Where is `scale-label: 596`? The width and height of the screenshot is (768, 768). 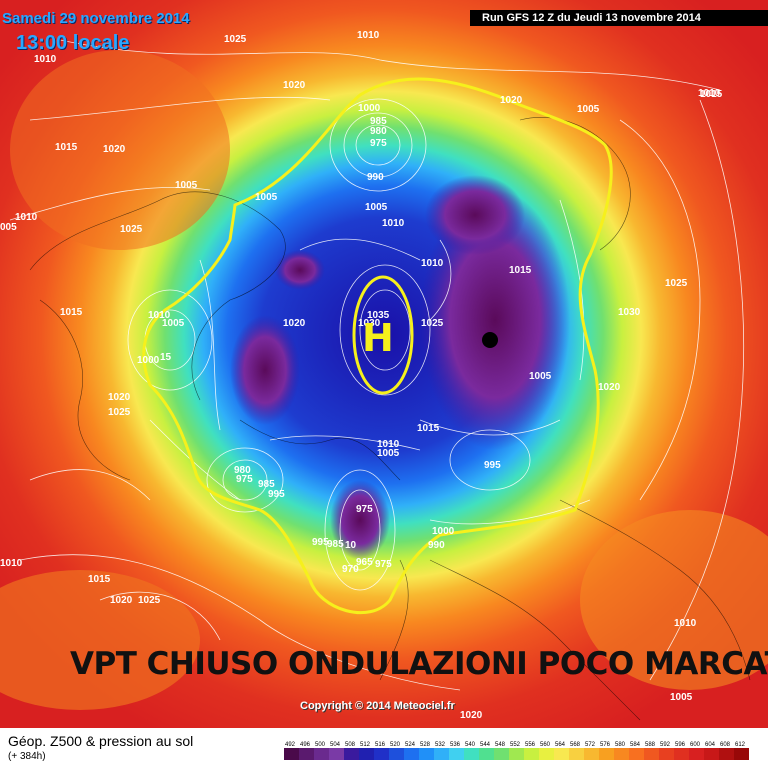 scale-label: 596 is located at coordinates (680, 745).